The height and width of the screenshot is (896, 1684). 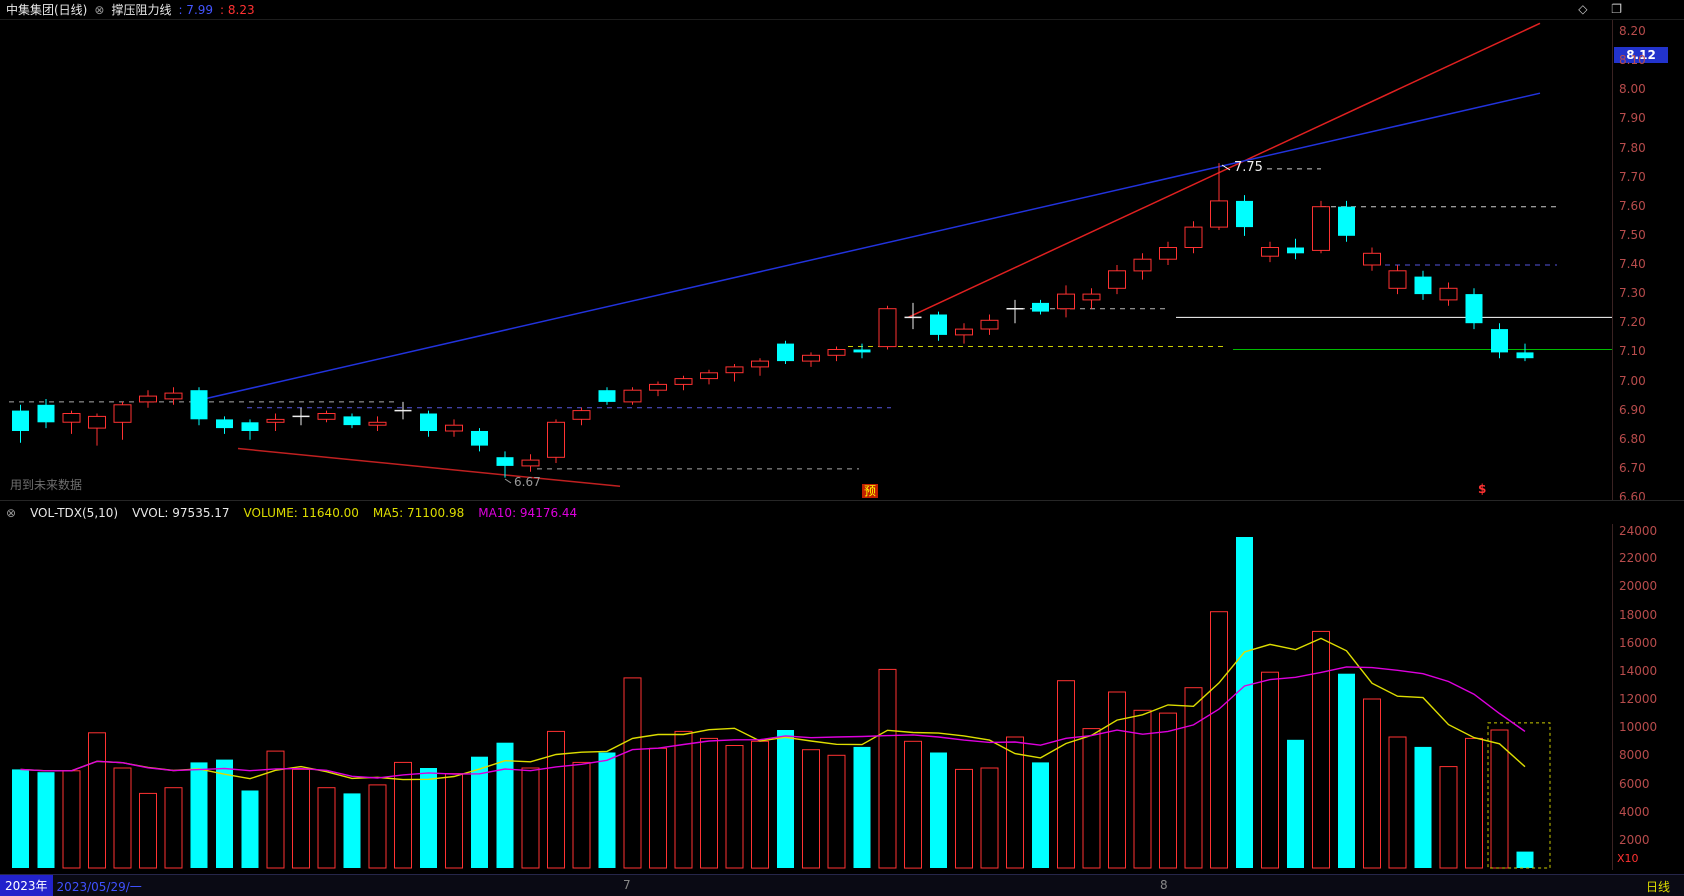 I want to click on future-data-watermark: 用到未来数据, so click(x=46, y=485).